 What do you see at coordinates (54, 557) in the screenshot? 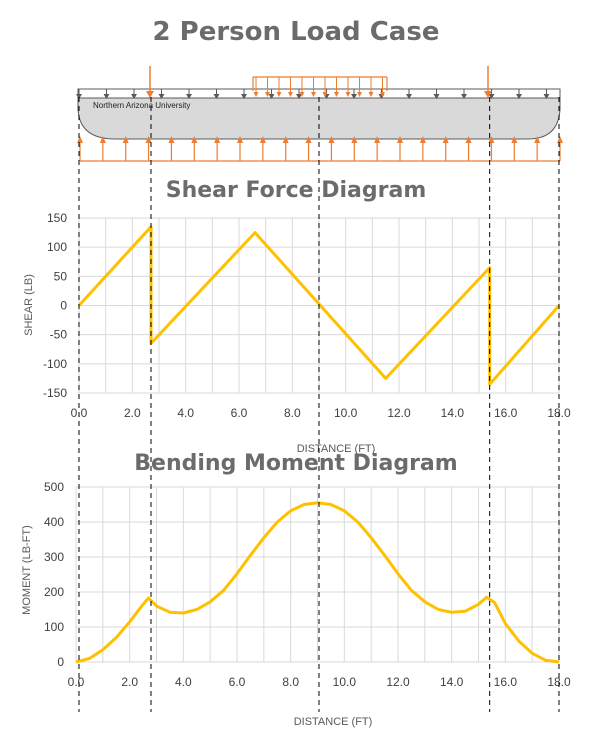
I see `y-tick-label: 300` at bounding box center [54, 557].